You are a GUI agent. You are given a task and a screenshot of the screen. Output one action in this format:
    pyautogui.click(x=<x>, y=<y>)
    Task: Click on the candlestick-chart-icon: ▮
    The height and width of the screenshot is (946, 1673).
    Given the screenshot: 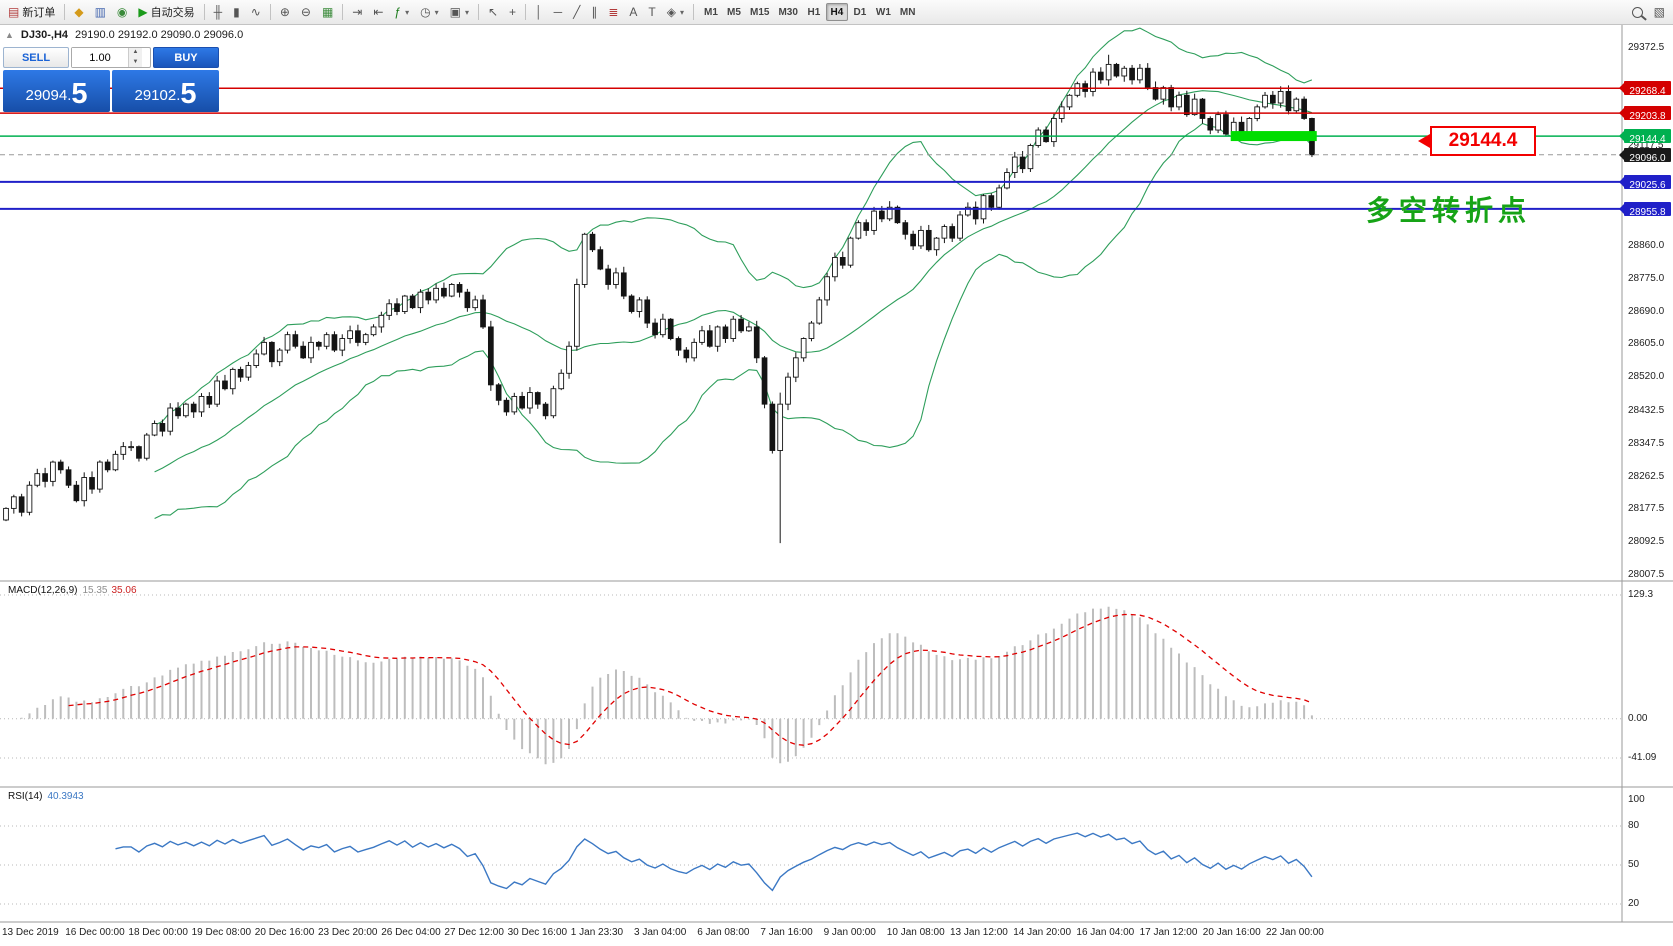 What is the action you would take?
    pyautogui.click(x=236, y=12)
    